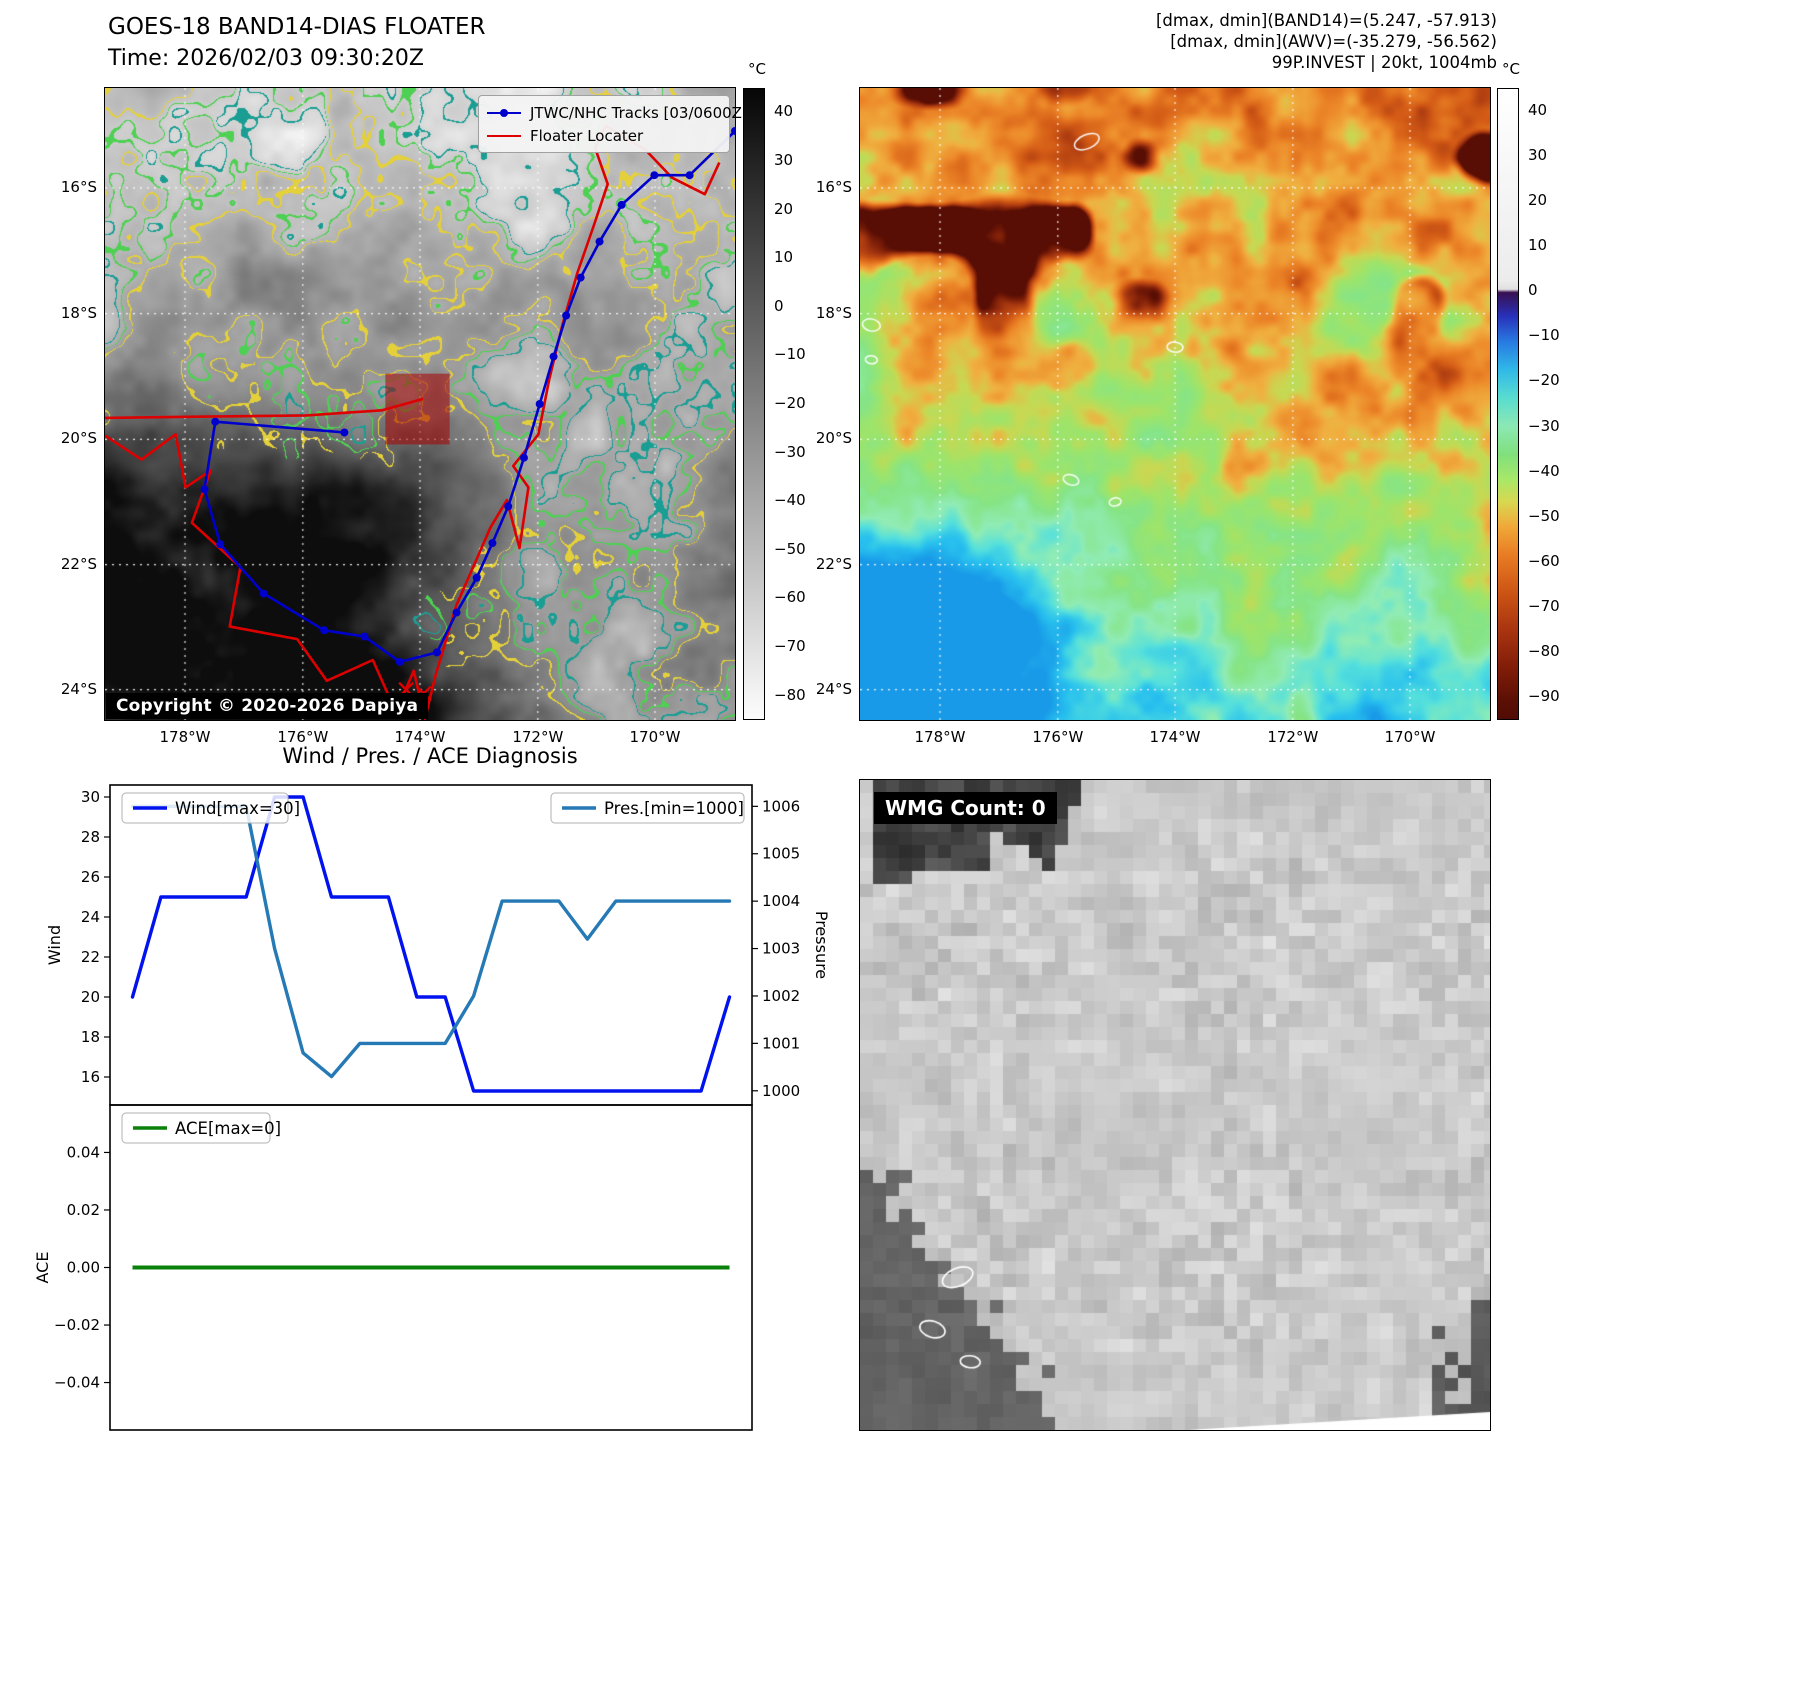 Image resolution: width=1813 pixels, height=1690 pixels. What do you see at coordinates (420, 737) in the screenshot?
I see `band14-lon-tick: 174°W` at bounding box center [420, 737].